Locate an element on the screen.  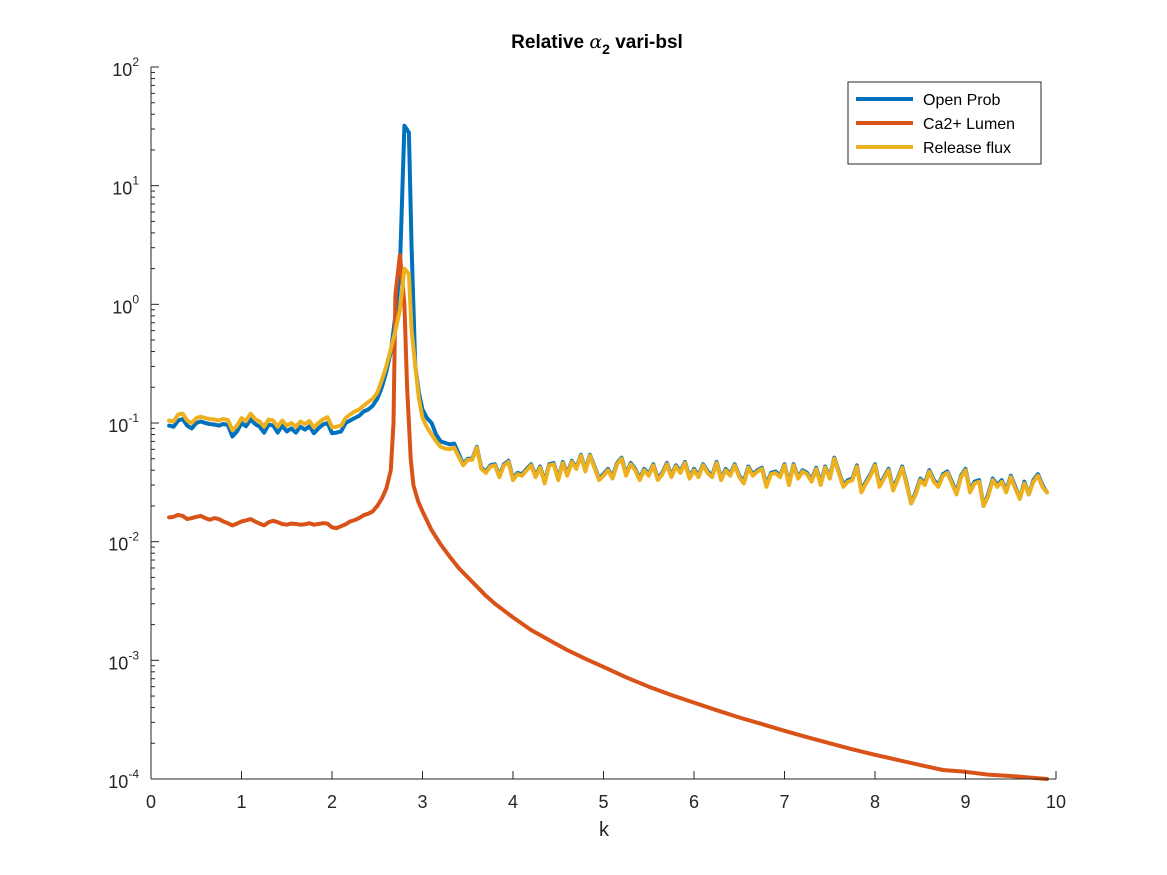
legend-label-3: Release flux is located at coordinates (967, 148).